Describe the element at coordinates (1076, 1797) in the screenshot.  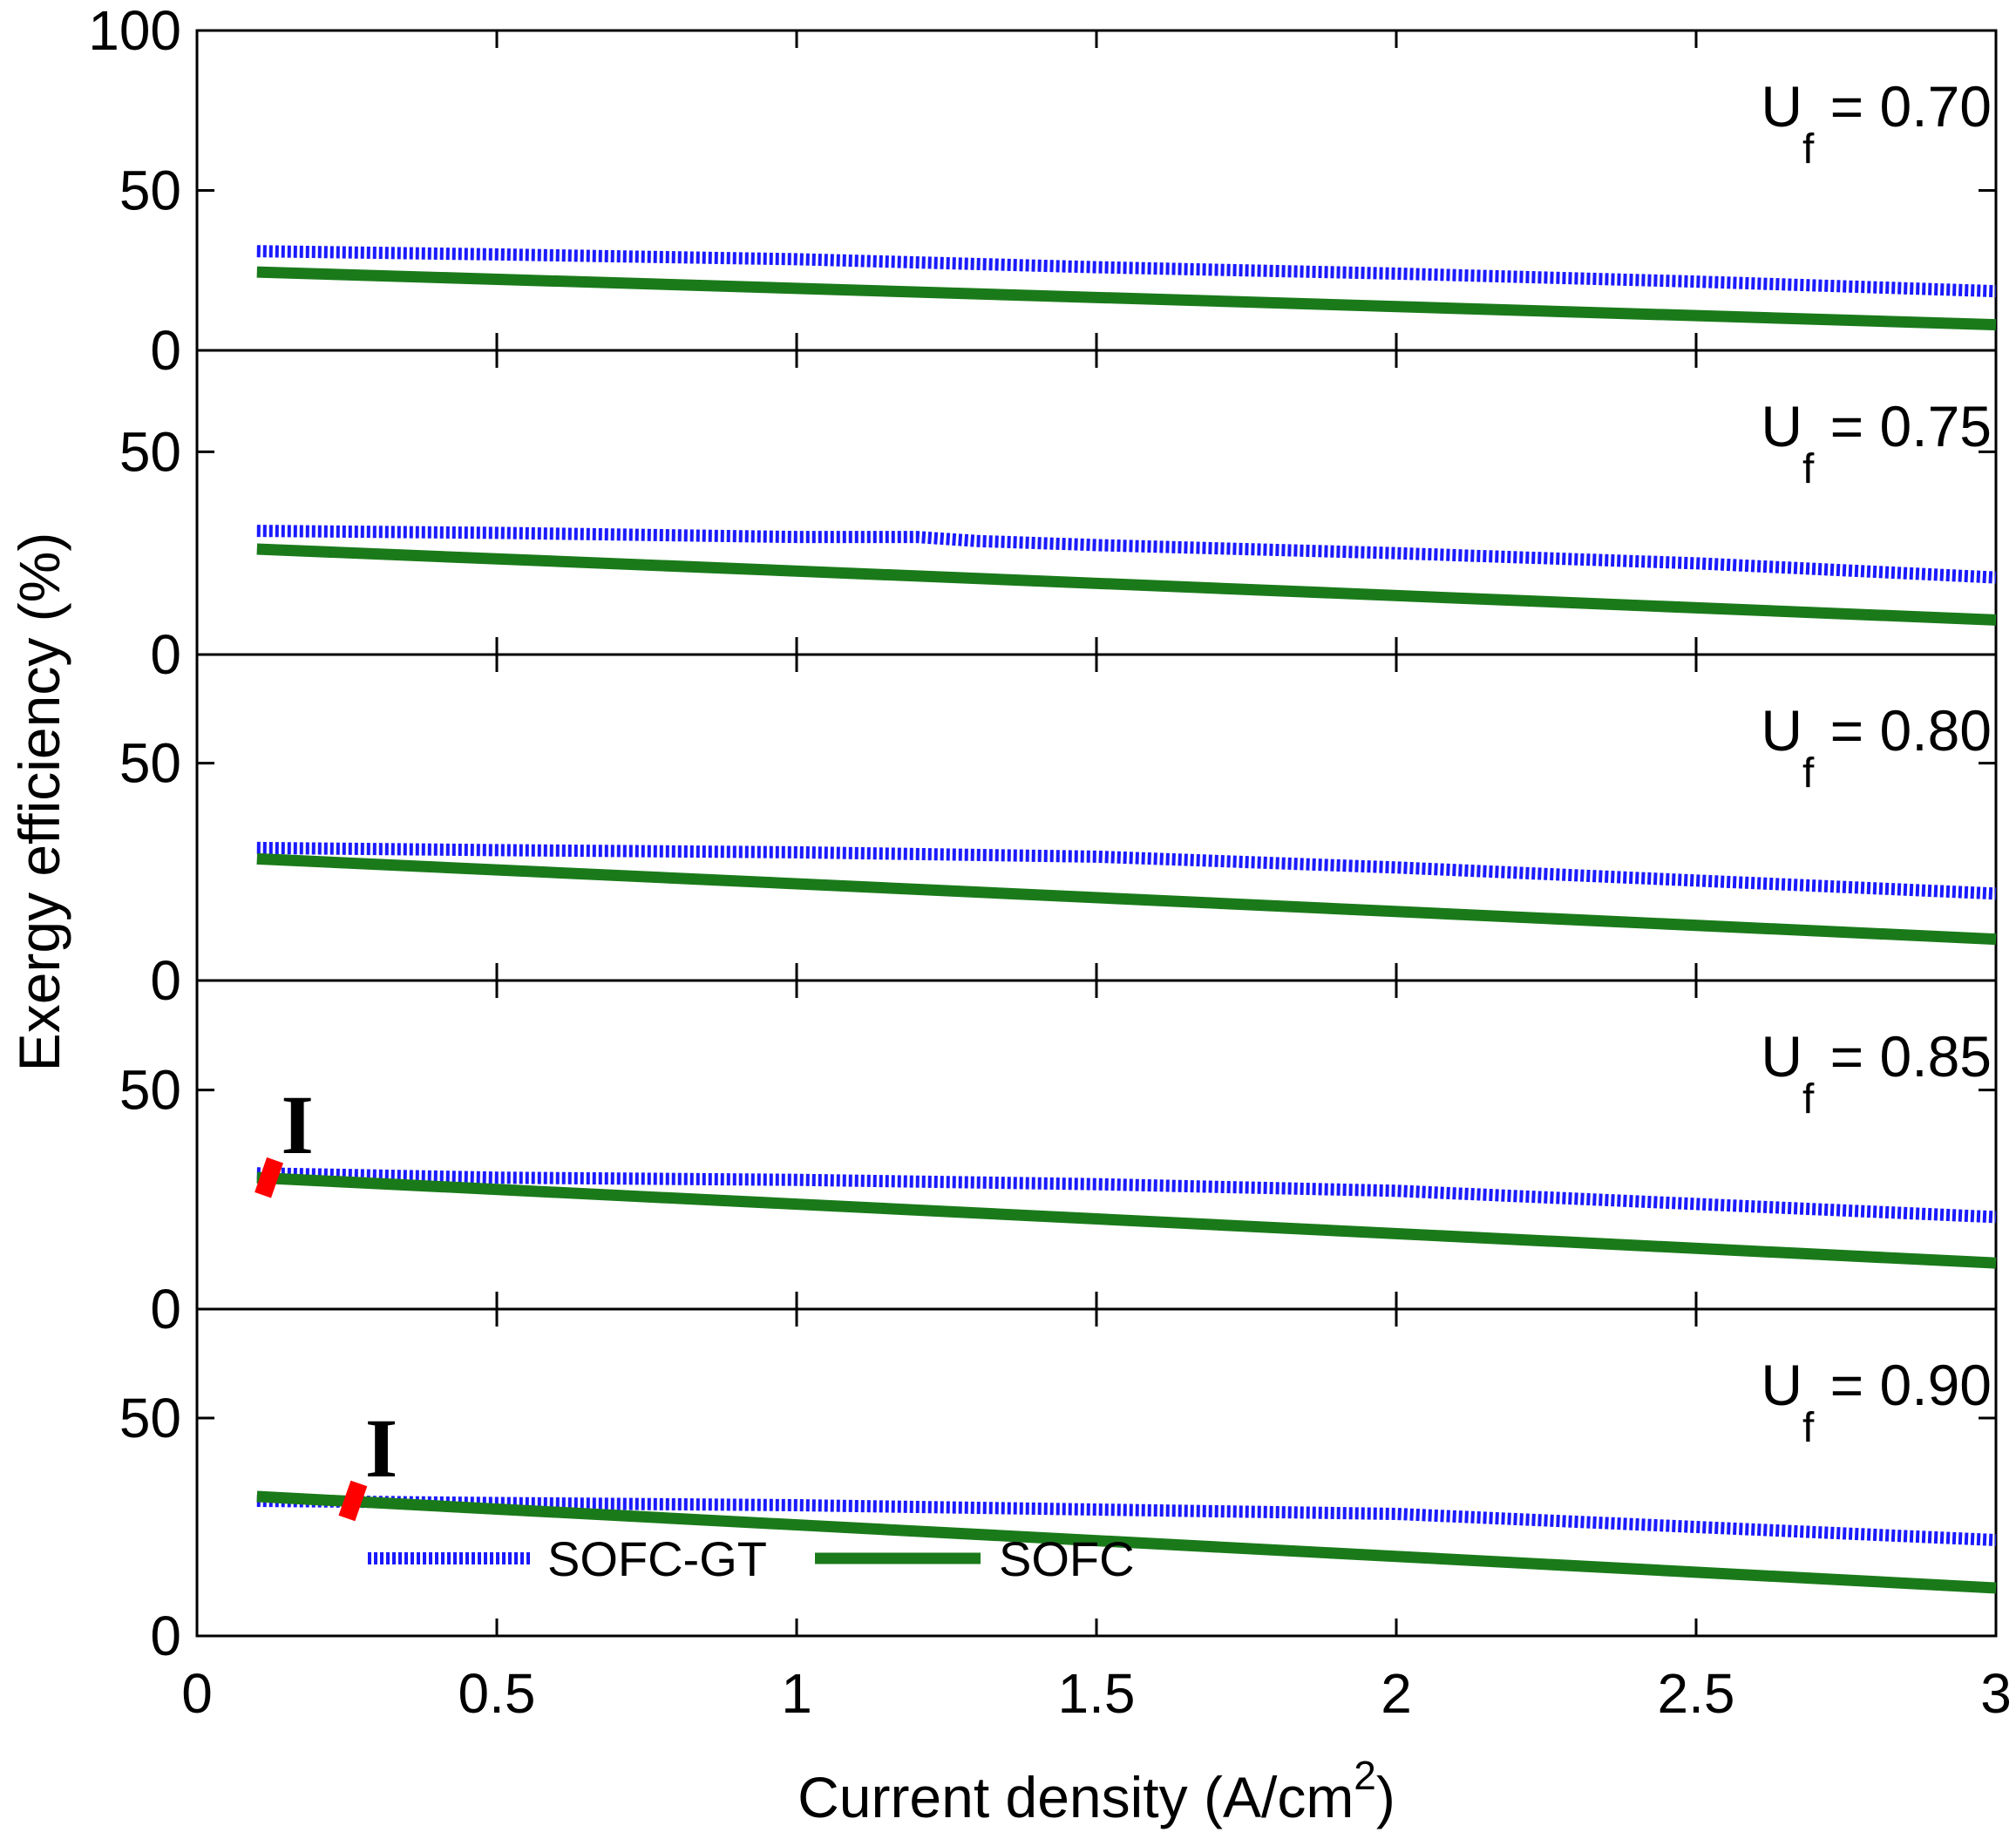
I see `x-axis-label-main: Current density (A/cm` at that location.